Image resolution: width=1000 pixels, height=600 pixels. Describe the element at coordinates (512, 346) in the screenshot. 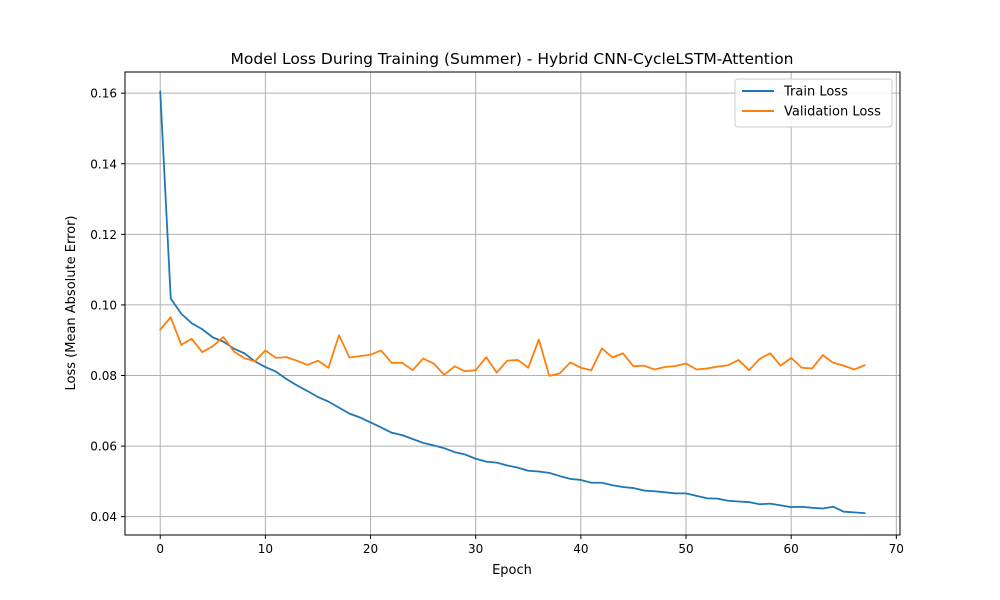

I see `series-line-validation-loss` at that location.